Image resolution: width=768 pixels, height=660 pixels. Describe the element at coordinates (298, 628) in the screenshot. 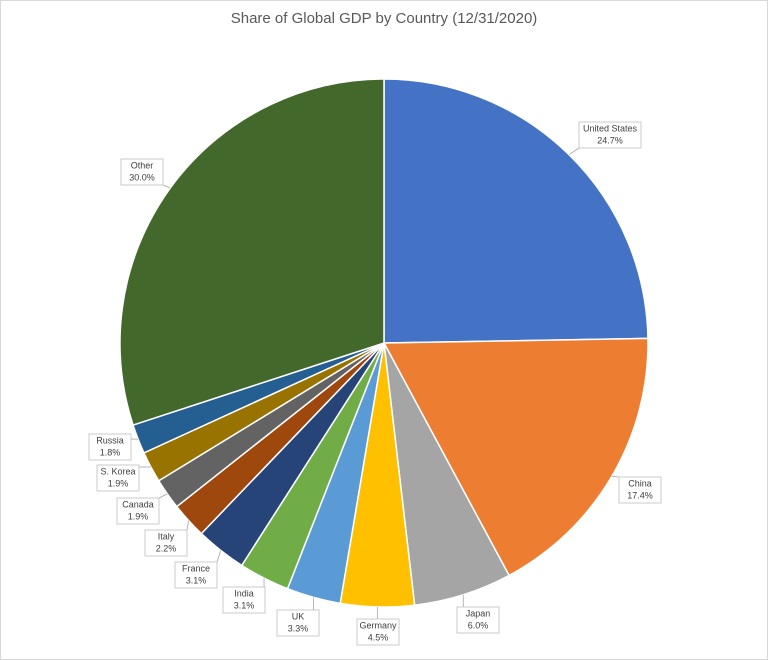

I see `value-label: 3.3%` at that location.